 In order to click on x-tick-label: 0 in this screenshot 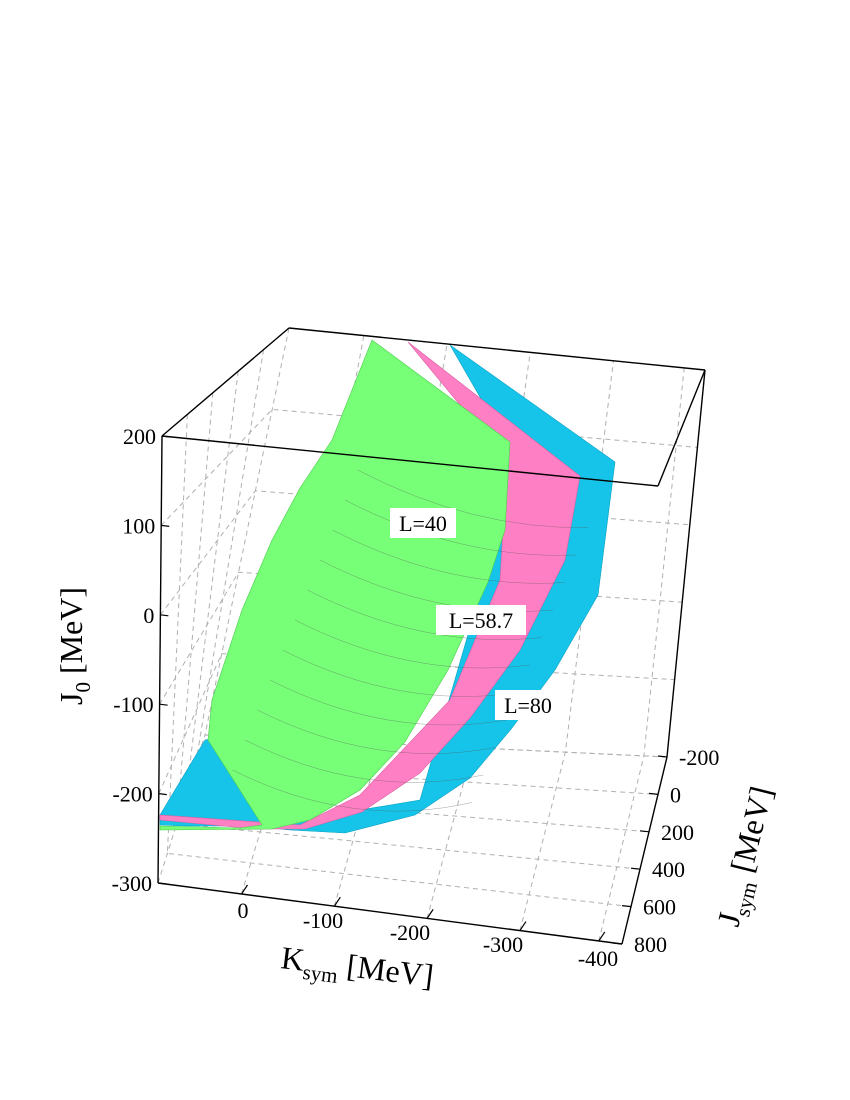, I will do `click(243, 910)`.